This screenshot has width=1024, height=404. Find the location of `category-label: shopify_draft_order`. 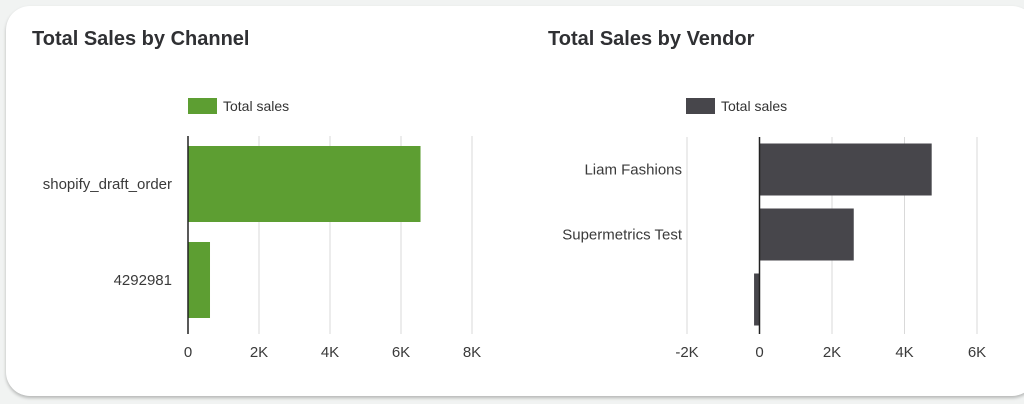

category-label: shopify_draft_order is located at coordinates (107, 184).